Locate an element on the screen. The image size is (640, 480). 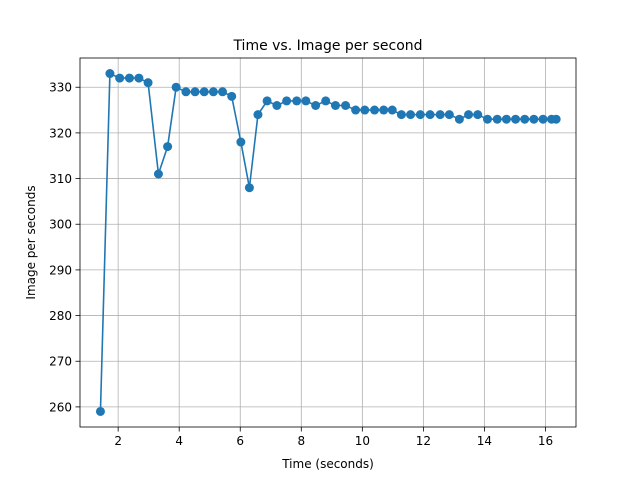
y-tick-label: 320 is located at coordinates (60, 133).